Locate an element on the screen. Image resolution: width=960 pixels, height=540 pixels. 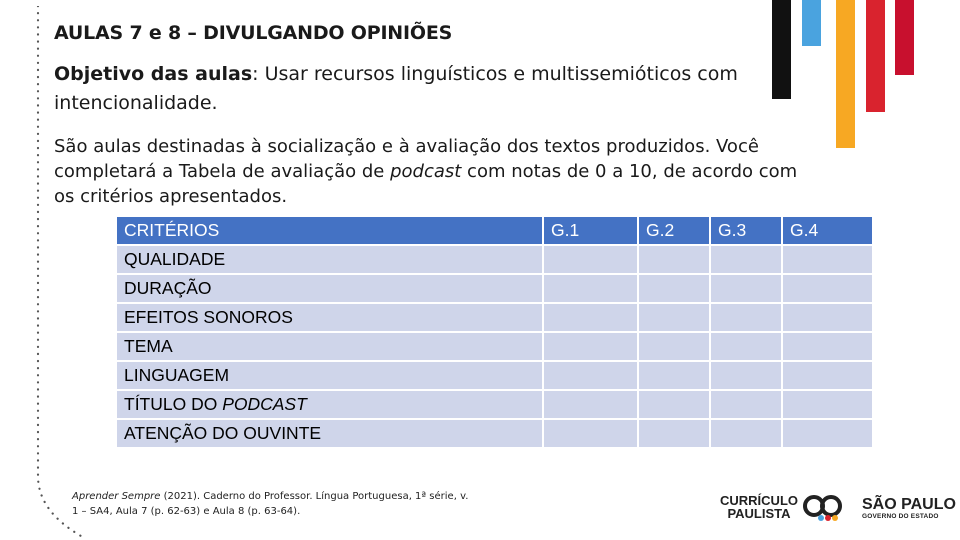
header-g3: G.3 is located at coordinates (746, 230).